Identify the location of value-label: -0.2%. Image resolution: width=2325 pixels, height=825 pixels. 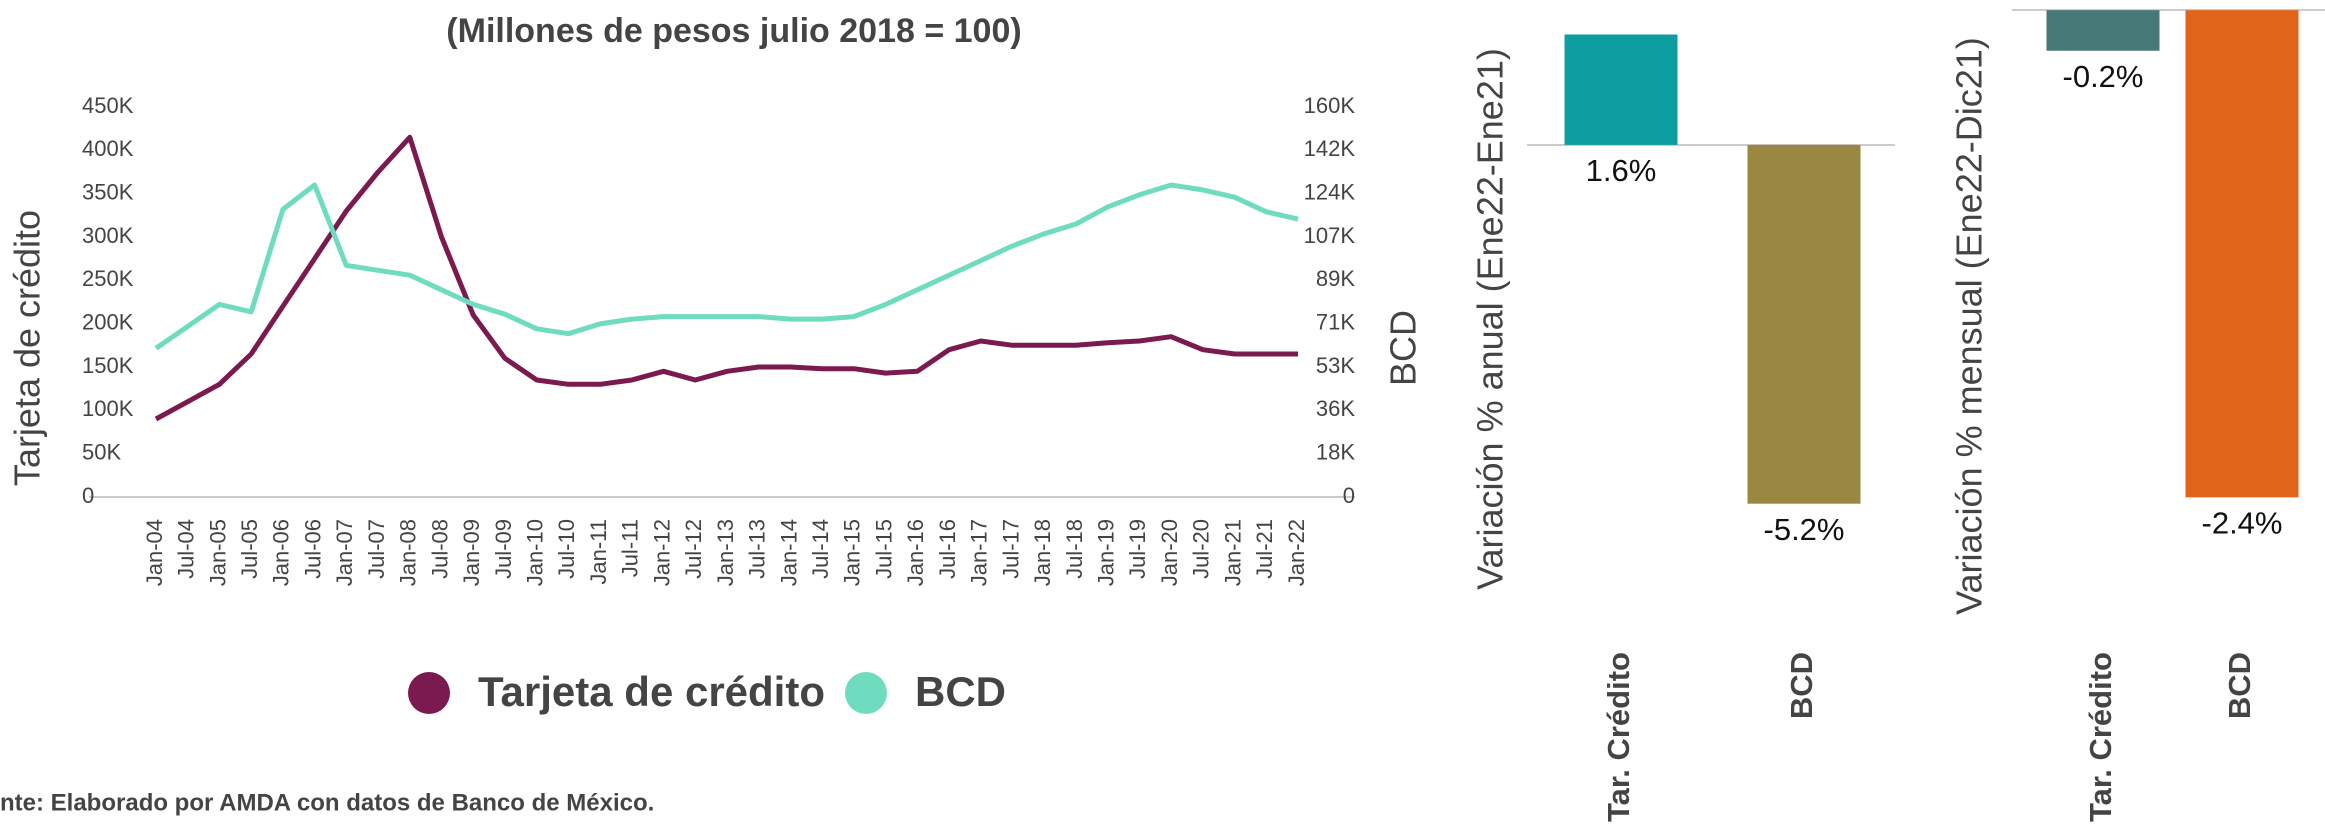
(2103, 76).